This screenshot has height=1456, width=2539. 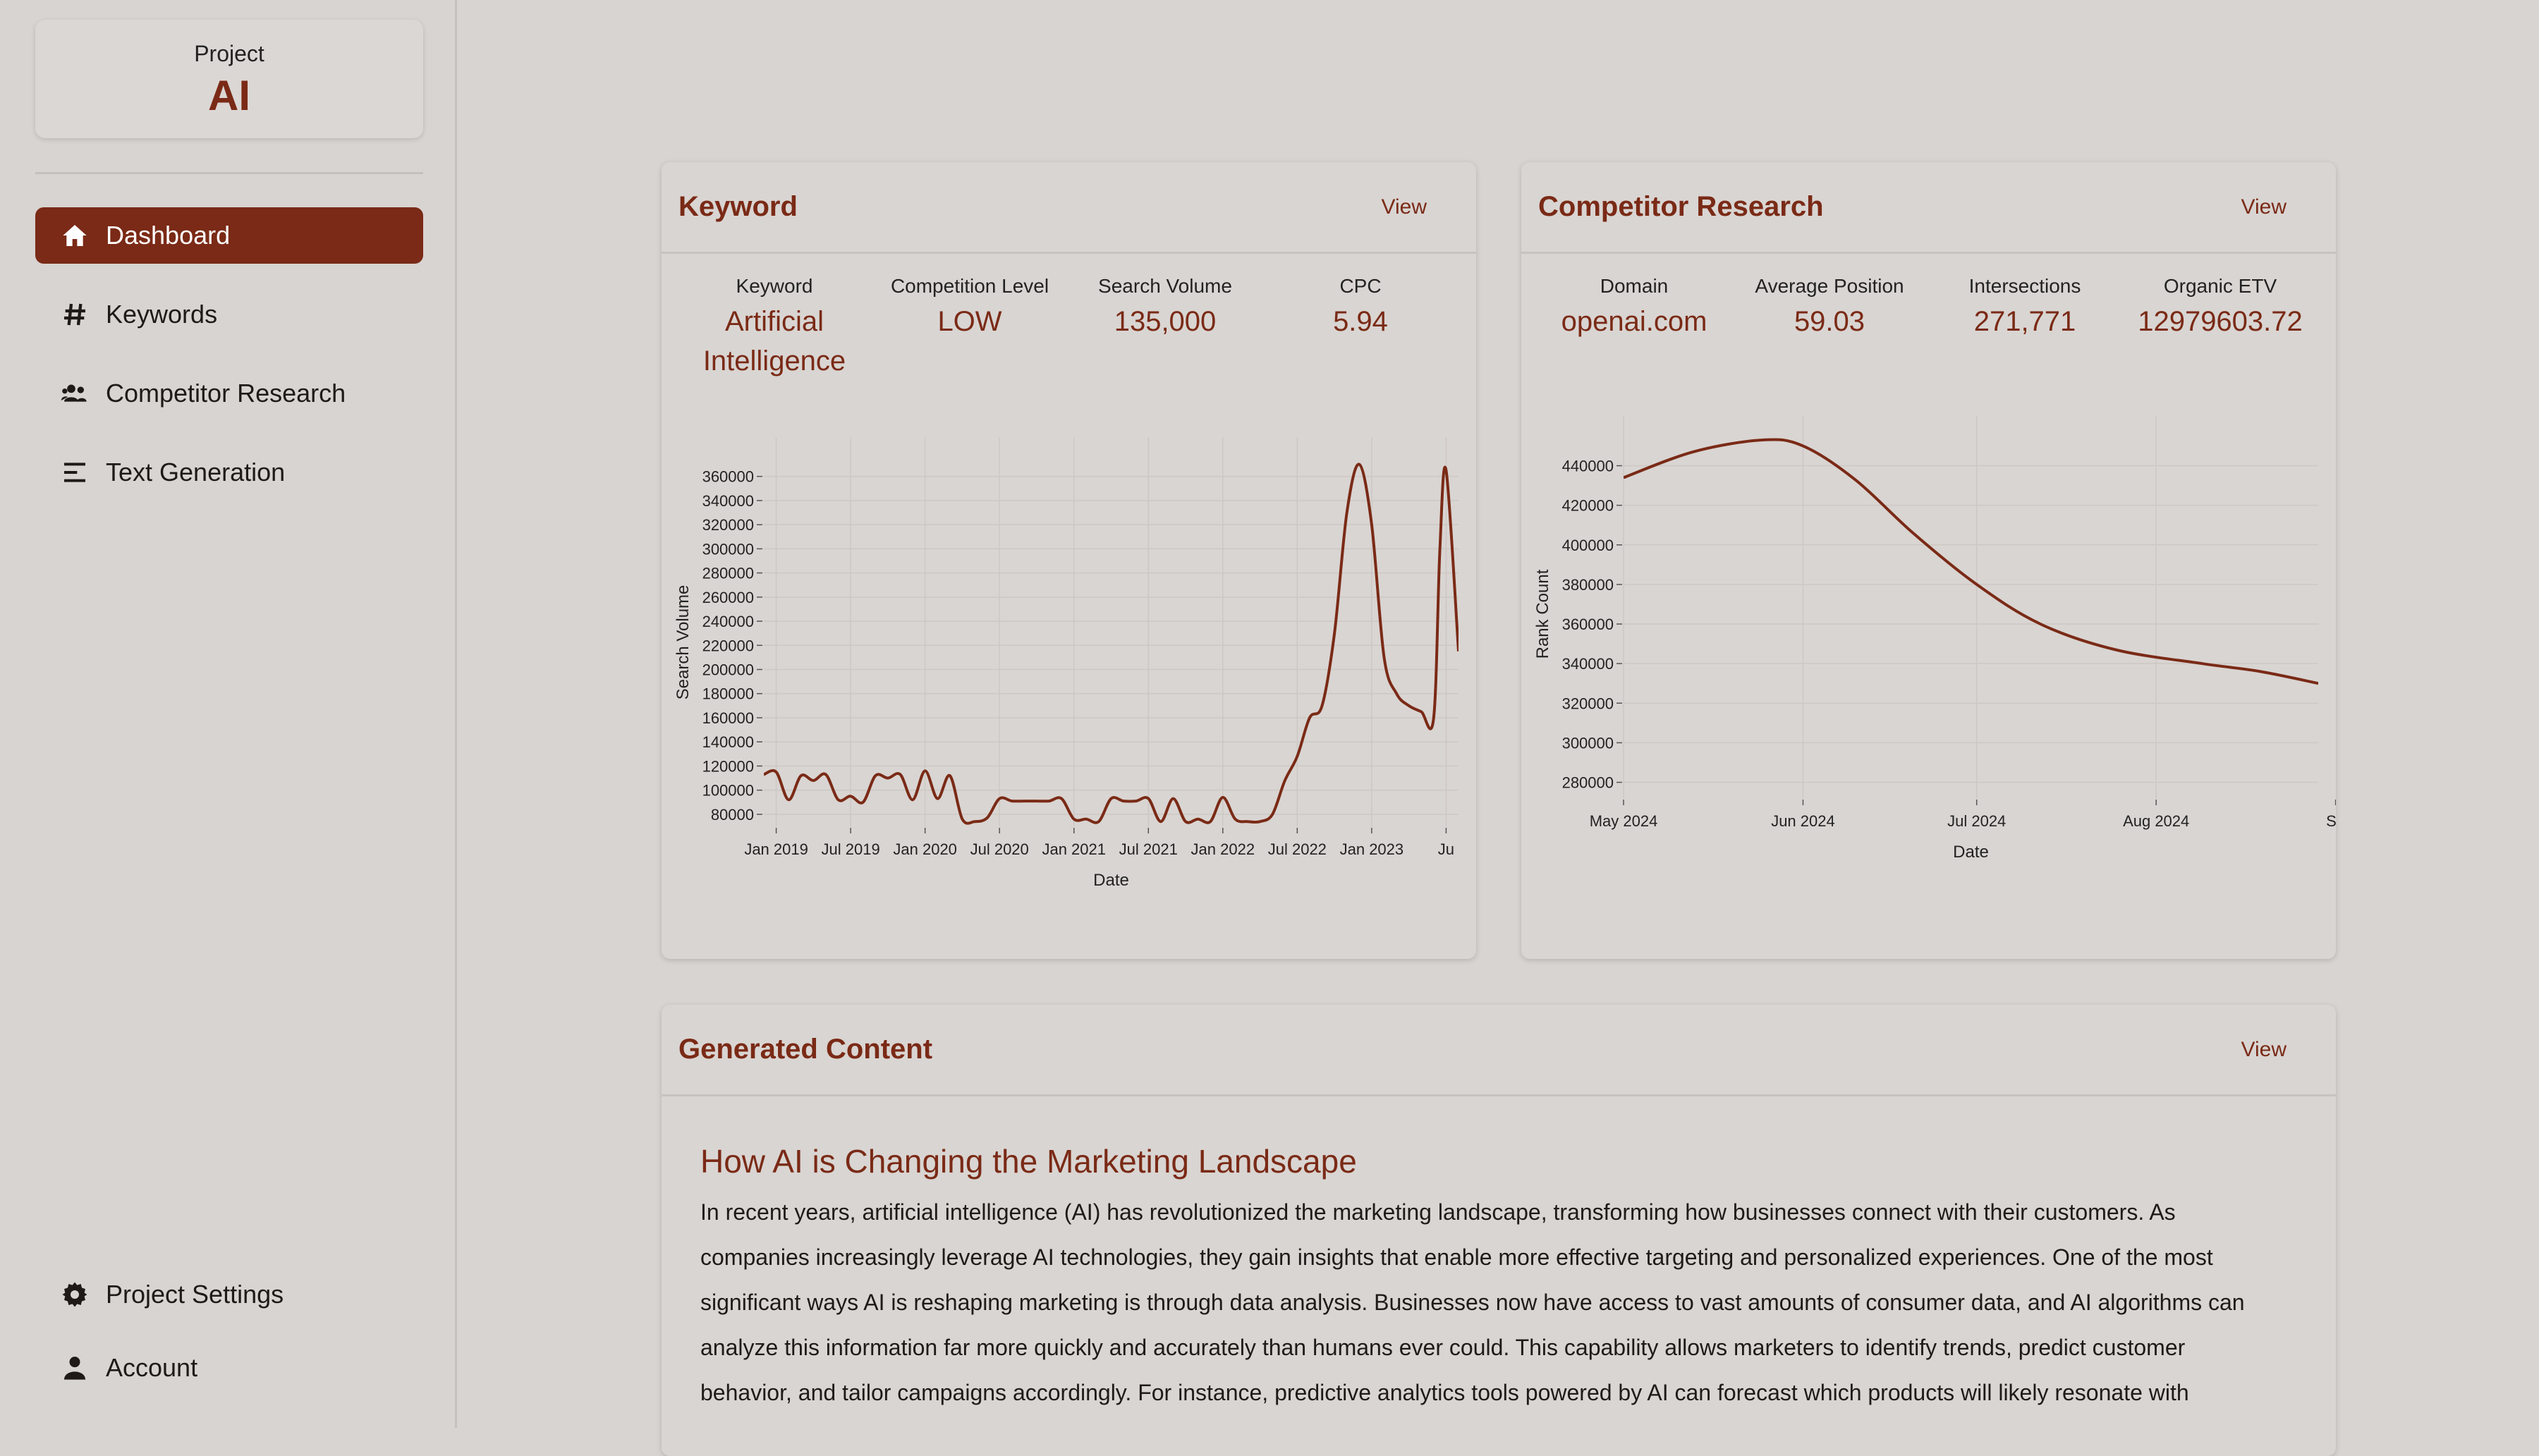 What do you see at coordinates (776, 849) in the screenshot?
I see `x-tick-label: Jan 2019` at bounding box center [776, 849].